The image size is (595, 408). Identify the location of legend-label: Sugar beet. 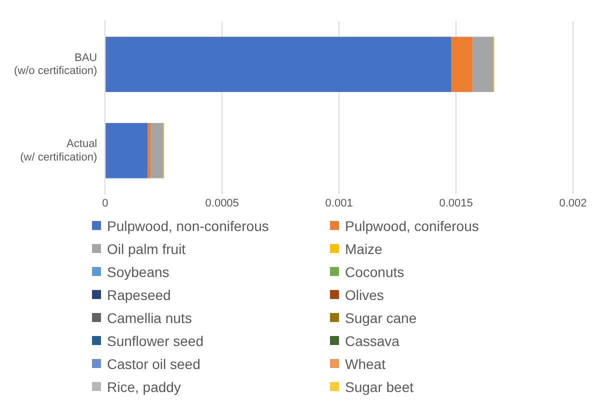
(379, 386).